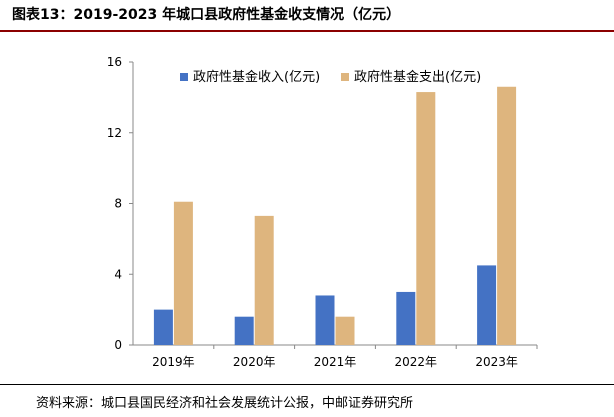 Image resolution: width=614 pixels, height=417 pixels. What do you see at coordinates (254, 362) in the screenshot?
I see `x-tick-label: 2020年` at bounding box center [254, 362].